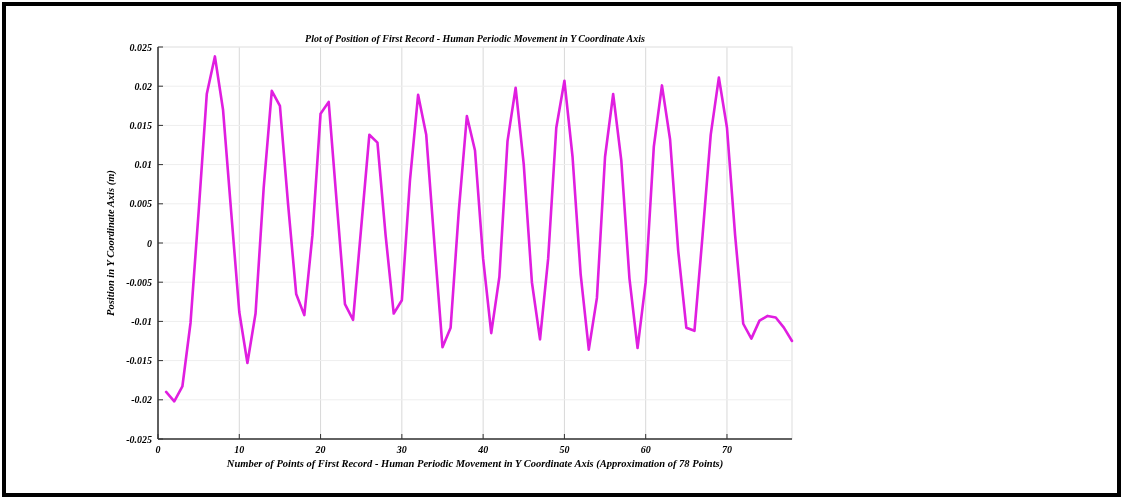 This screenshot has height=499, width=1123. What do you see at coordinates (143, 165) in the screenshot?
I see `y-tick-label: 0.01` at bounding box center [143, 165].